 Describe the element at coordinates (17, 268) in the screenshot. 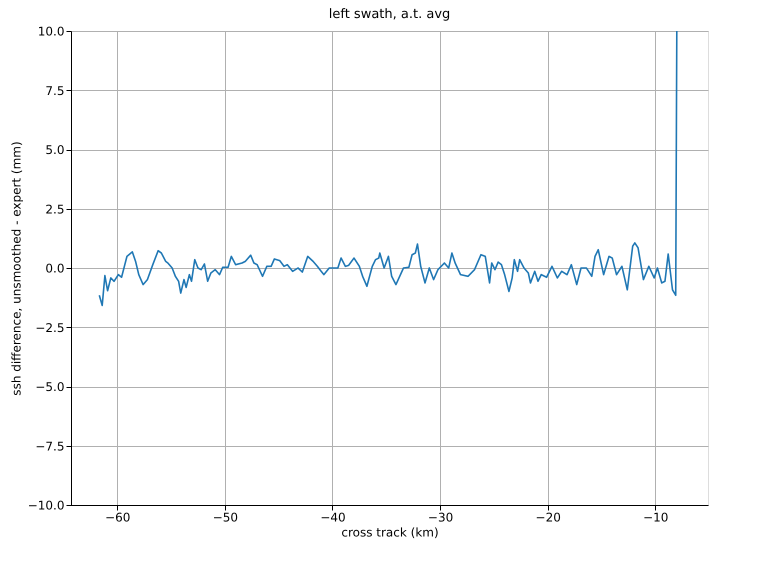

I see `y-axis-title: ssh difference, unsmoothed - expert (mm)` at that location.